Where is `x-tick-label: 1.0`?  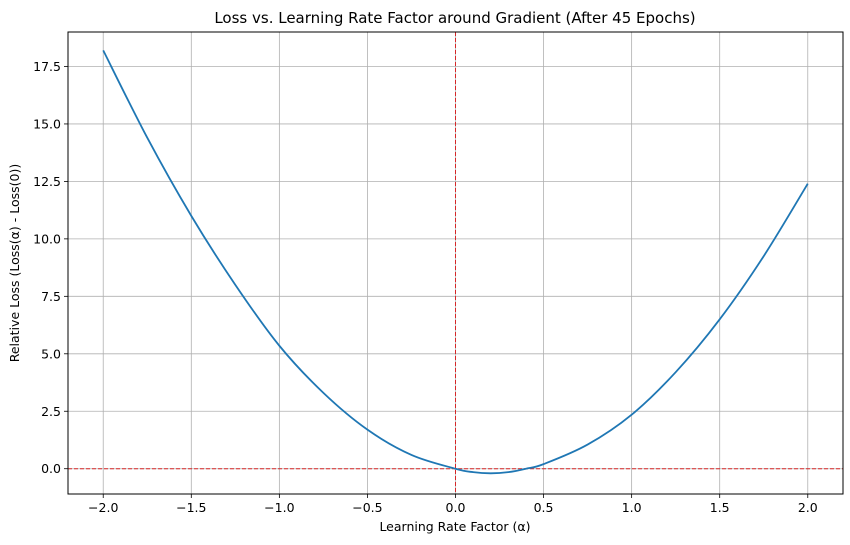
x-tick-label: 1.0 is located at coordinates (632, 507).